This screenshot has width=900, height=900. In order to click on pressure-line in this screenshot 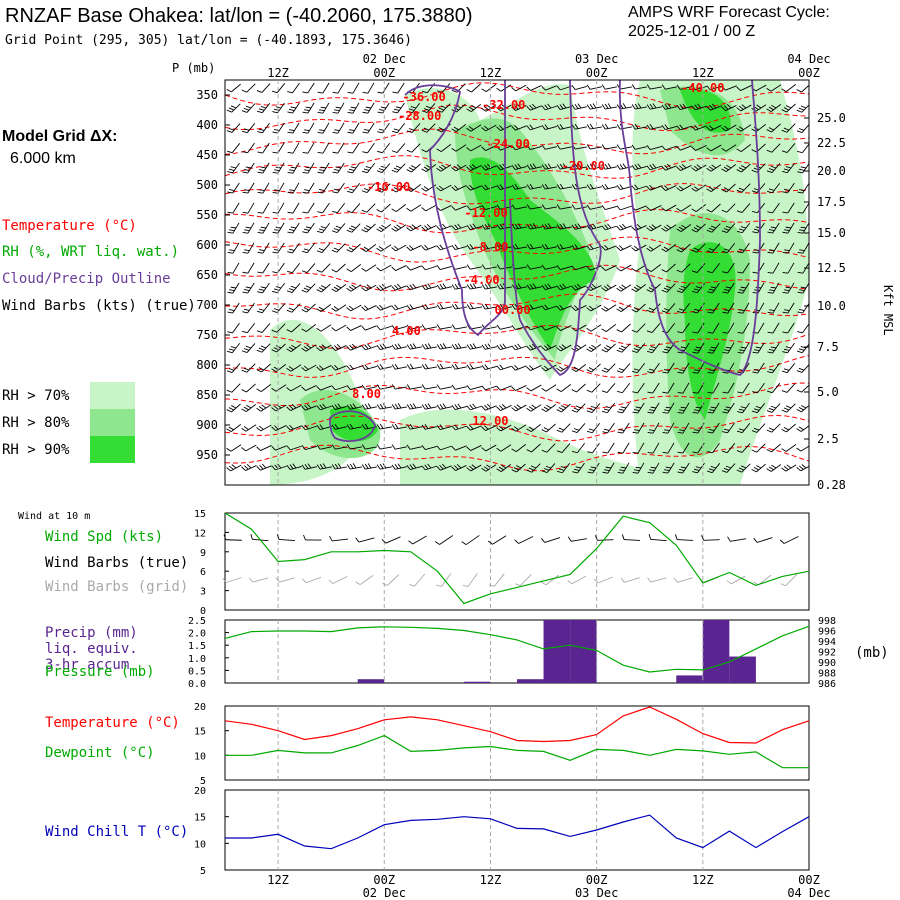, I will do `click(517, 649)`.